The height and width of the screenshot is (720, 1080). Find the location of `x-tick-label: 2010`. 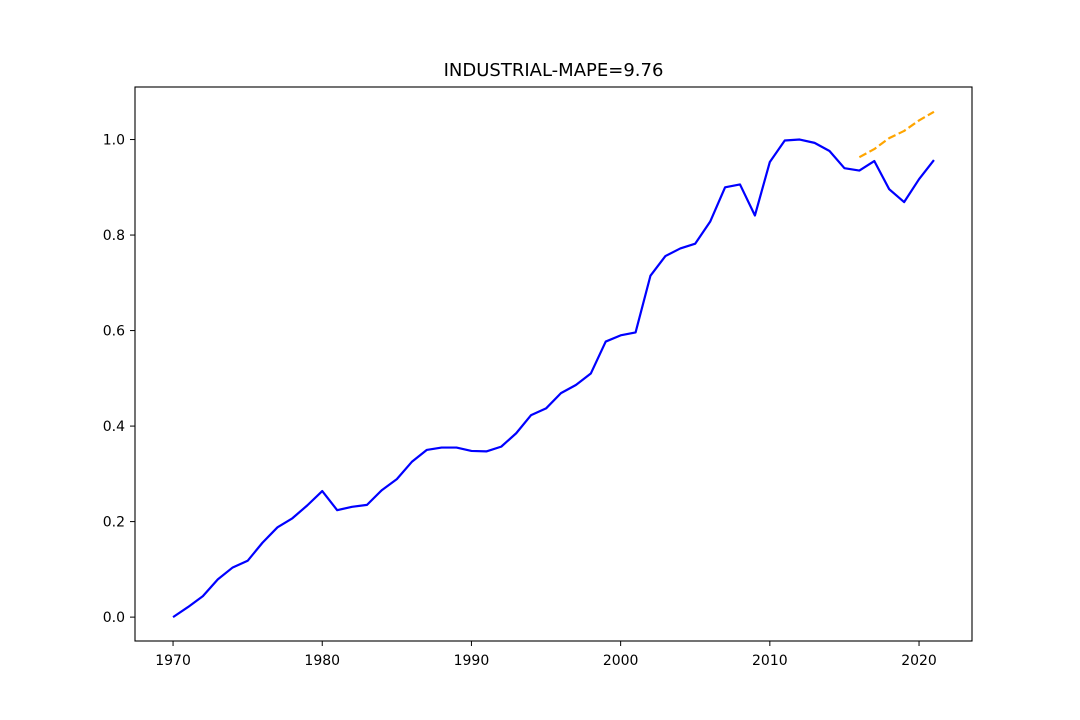

x-tick-label: 2010 is located at coordinates (770, 661).